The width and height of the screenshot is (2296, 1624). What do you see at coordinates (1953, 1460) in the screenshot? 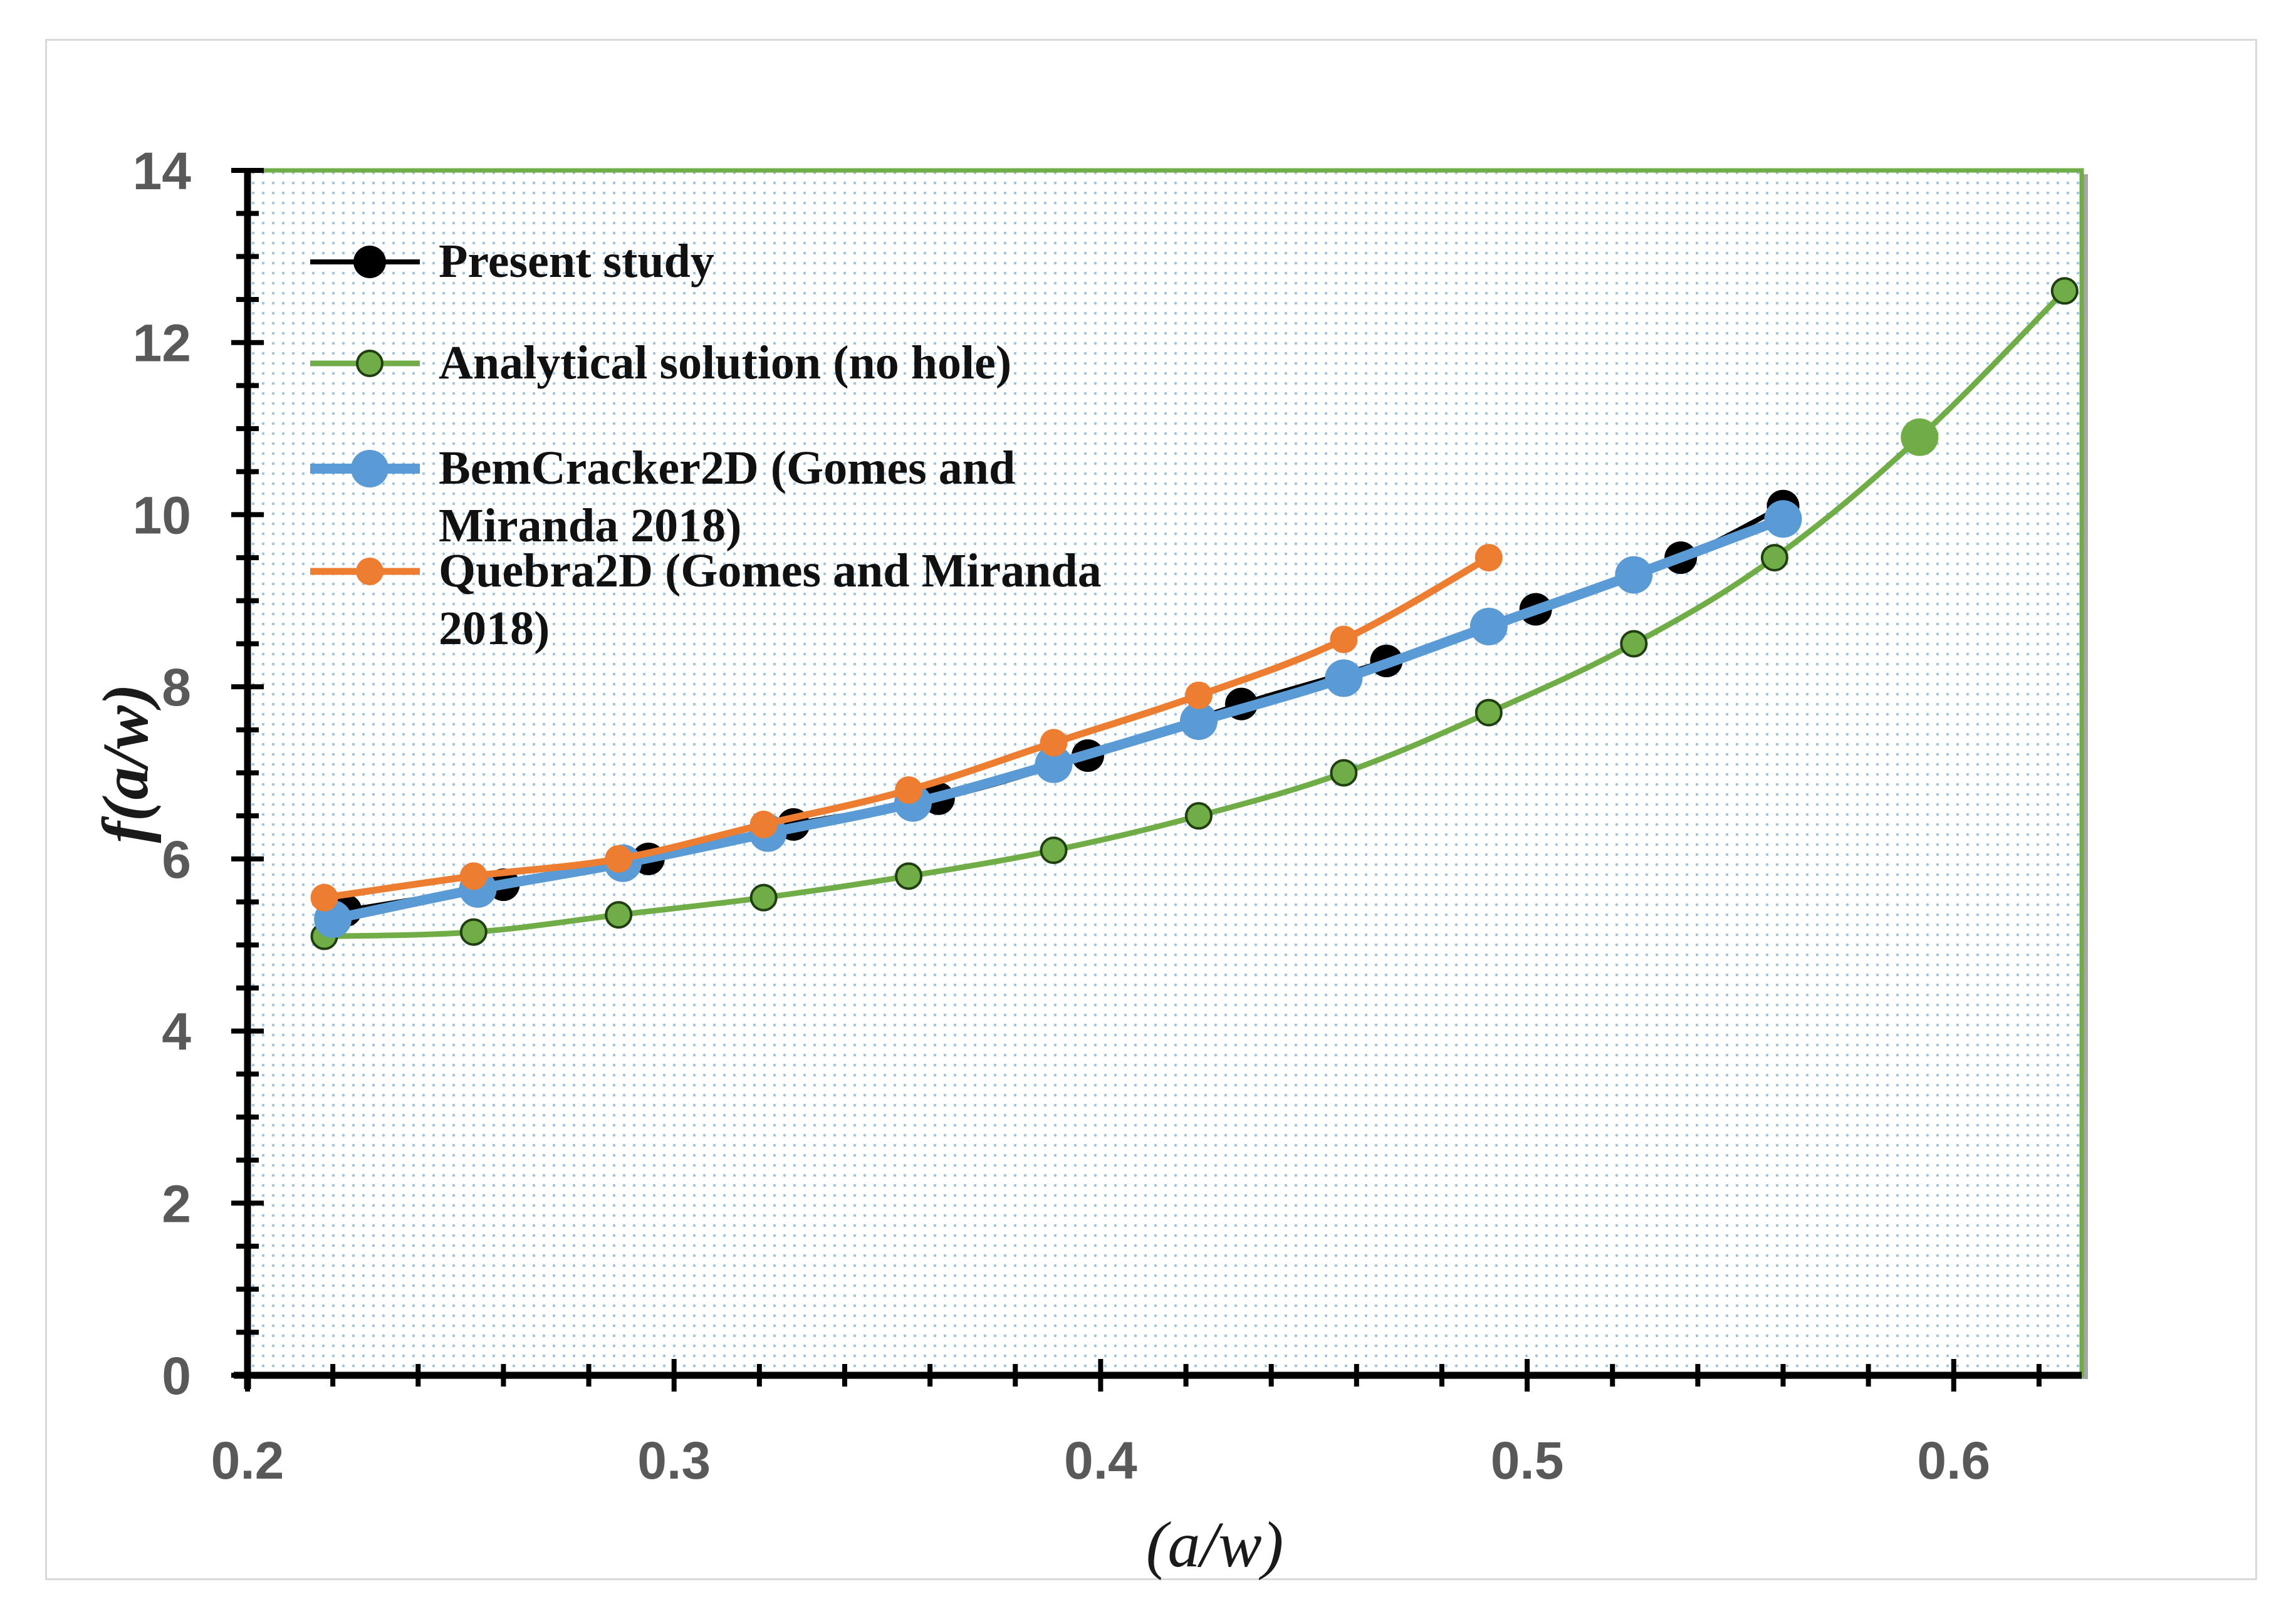
I see `x-tick-label: 0.6` at bounding box center [1953, 1460].